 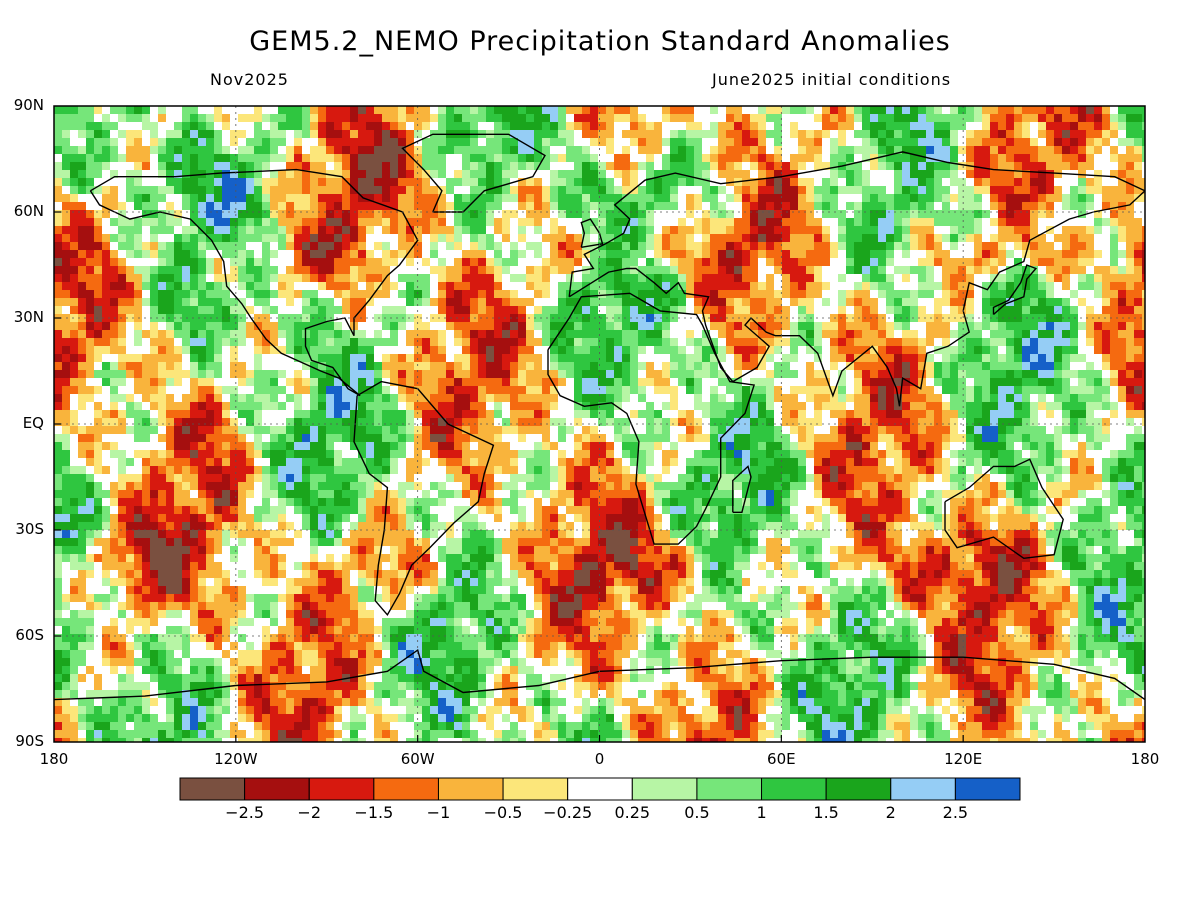 I want to click on initial-conditions: June2025 initial conditions, so click(x=832, y=79).